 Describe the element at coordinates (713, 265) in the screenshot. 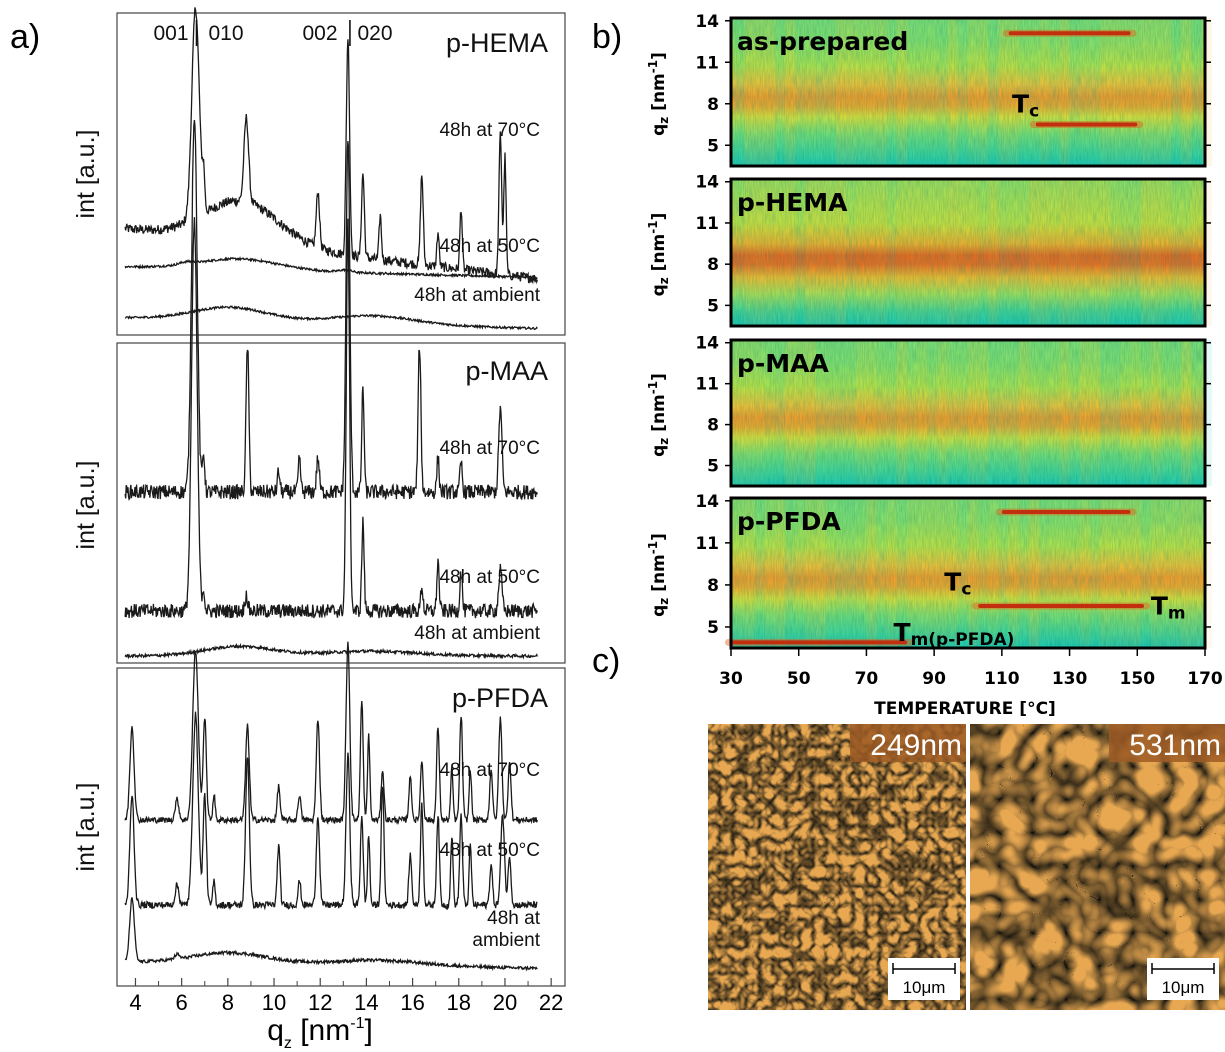

I see `y-tick-label: 8` at that location.